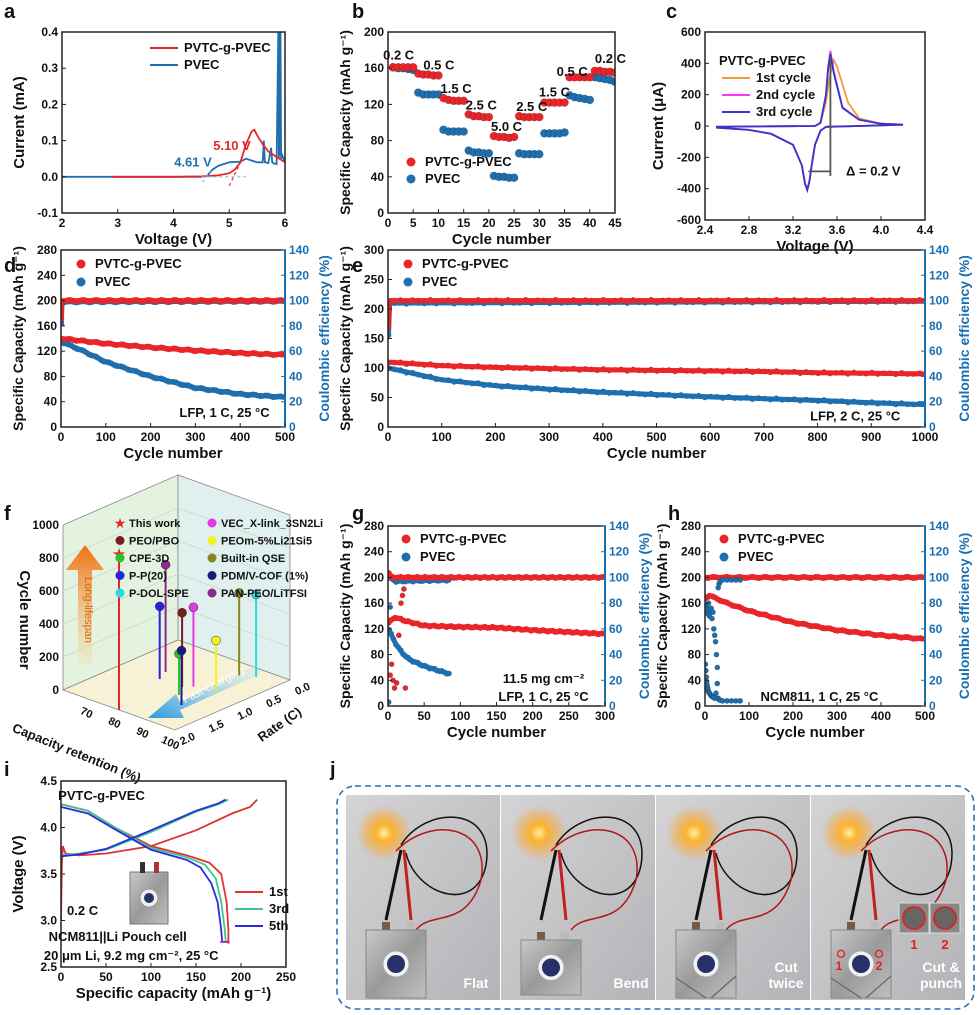 The width and height of the screenshot is (980, 1015). What do you see at coordinates (878, 987) in the screenshot?
I see `cut-line` at bounding box center [878, 987].